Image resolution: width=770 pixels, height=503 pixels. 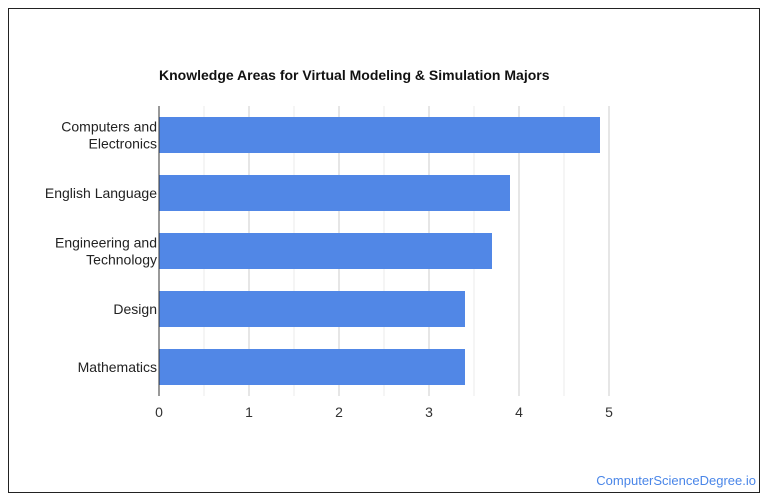 What do you see at coordinates (339, 412) in the screenshot?
I see `x-tick-label: 2` at bounding box center [339, 412].